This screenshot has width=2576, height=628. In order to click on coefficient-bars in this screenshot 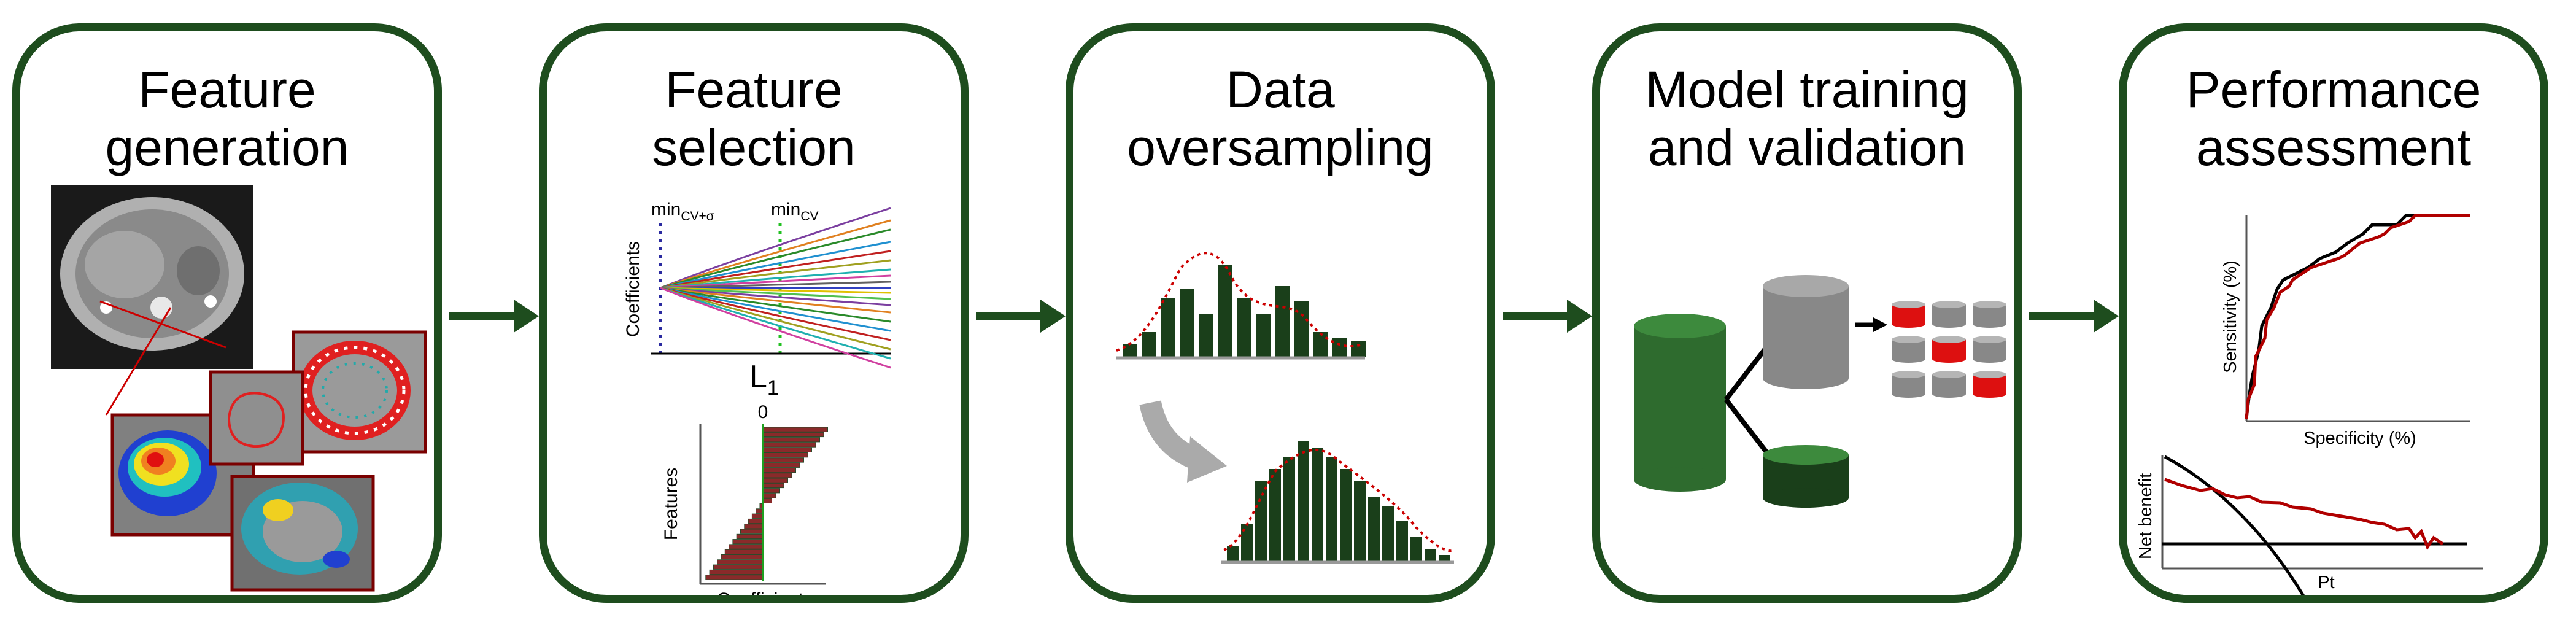, I will do `click(767, 503)`.